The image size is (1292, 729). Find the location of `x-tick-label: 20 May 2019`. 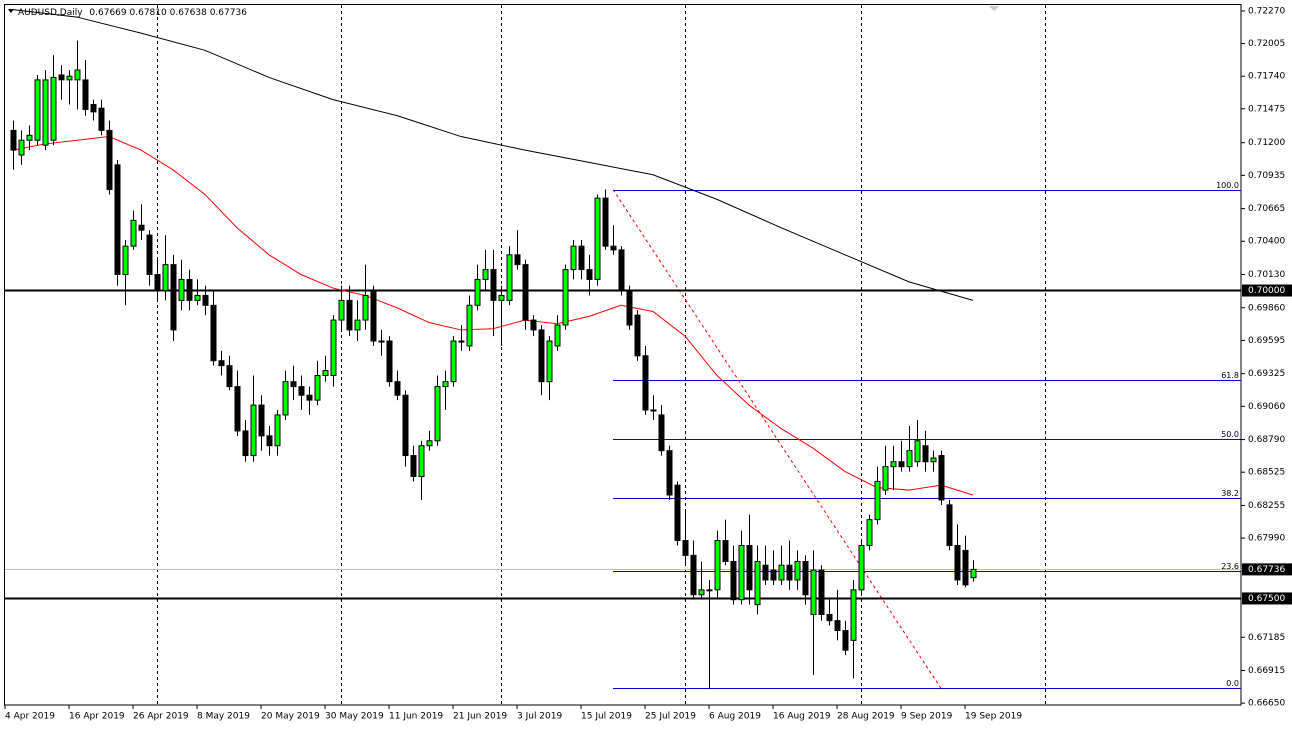

x-tick-label: 20 May 2019 is located at coordinates (290, 717).